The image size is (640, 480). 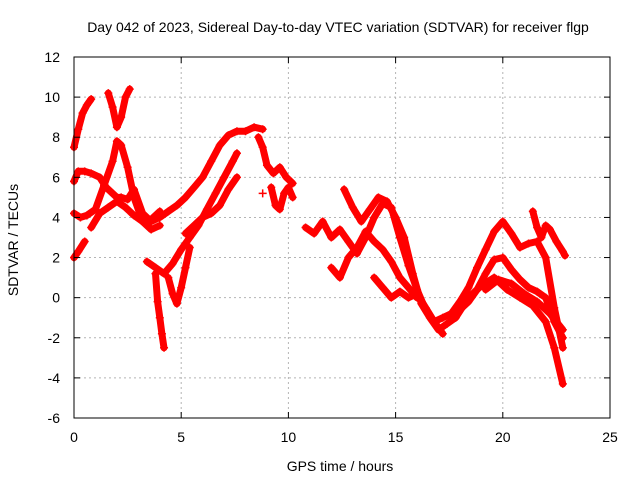 I want to click on y-axis-title: SDTVAR / TECUs, so click(x=13, y=240).